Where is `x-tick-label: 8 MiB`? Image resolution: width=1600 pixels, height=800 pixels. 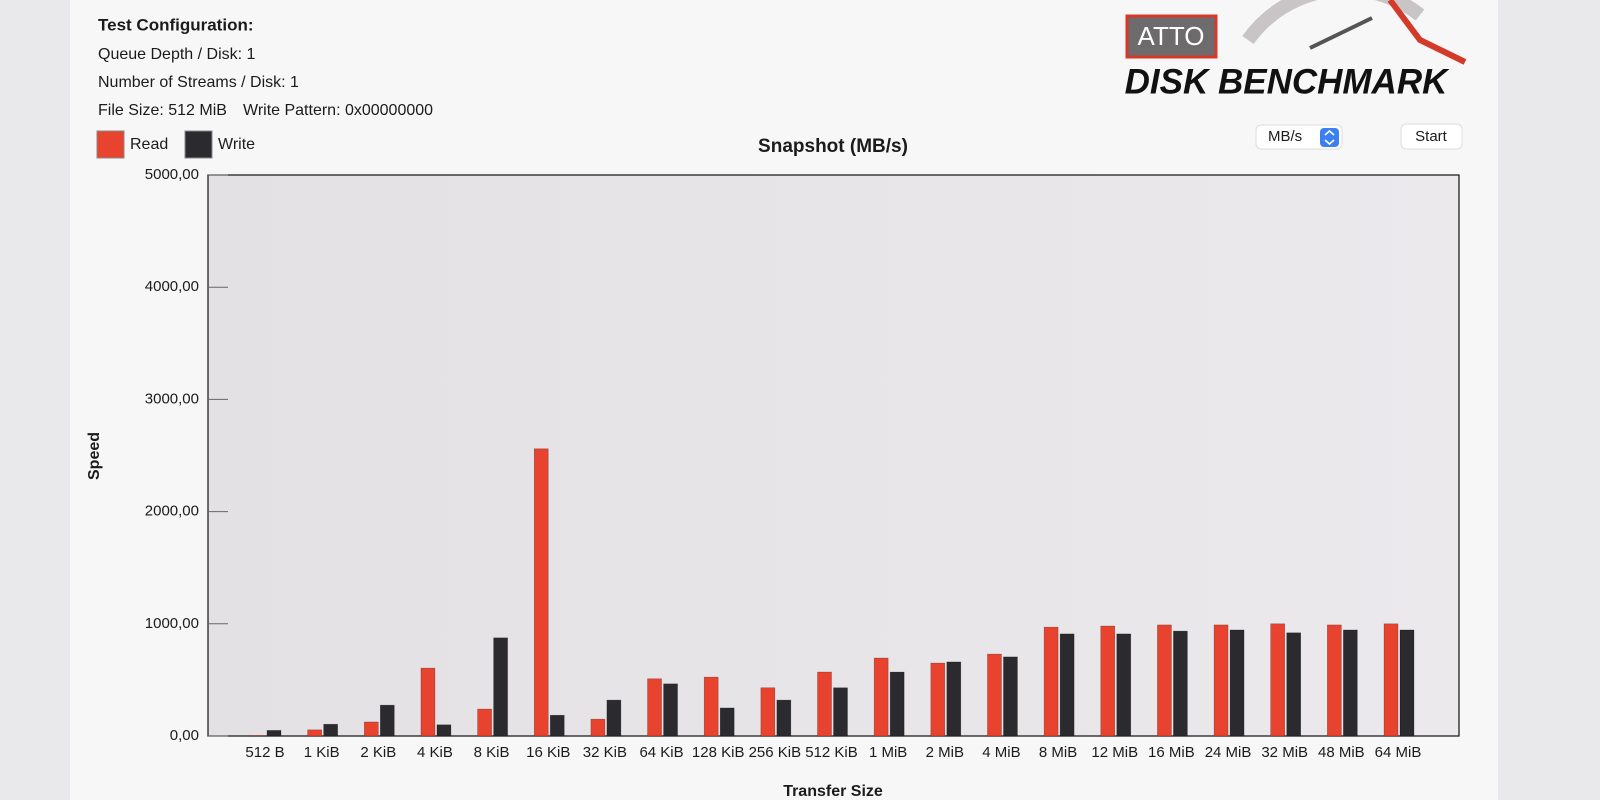
x-tick-label: 8 MiB is located at coordinates (1058, 752).